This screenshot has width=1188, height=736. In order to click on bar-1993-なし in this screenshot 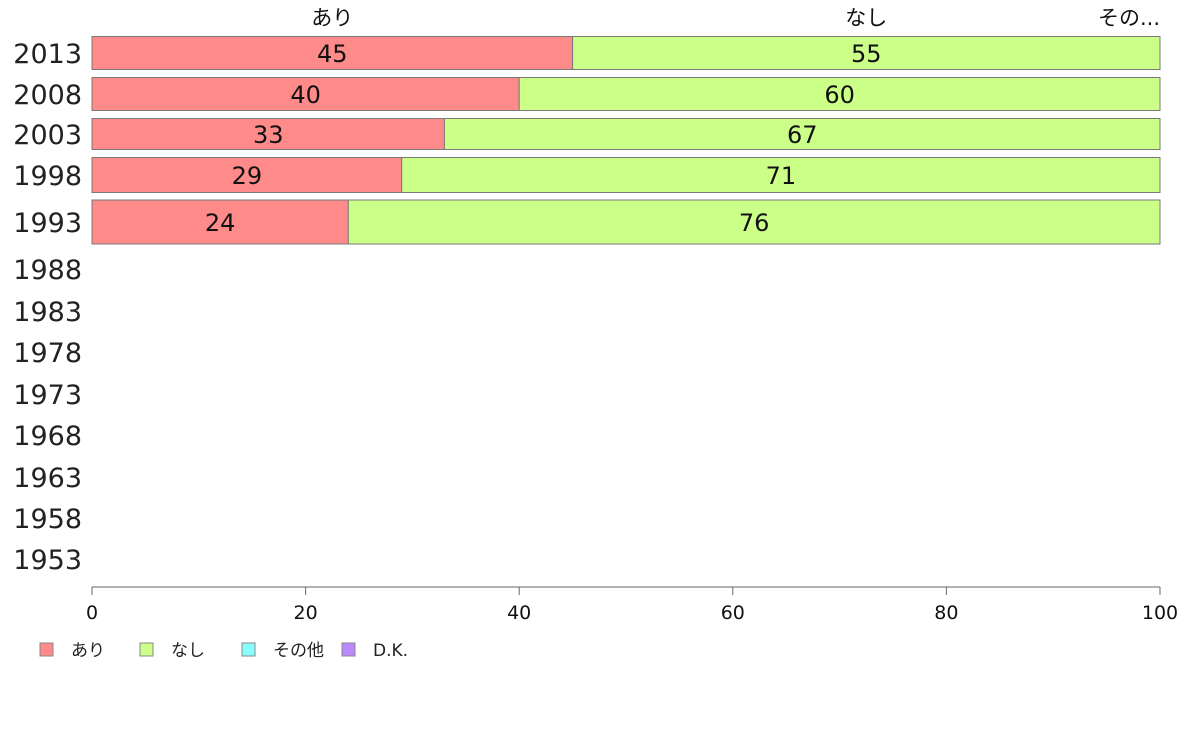, I will do `click(754, 222)`.